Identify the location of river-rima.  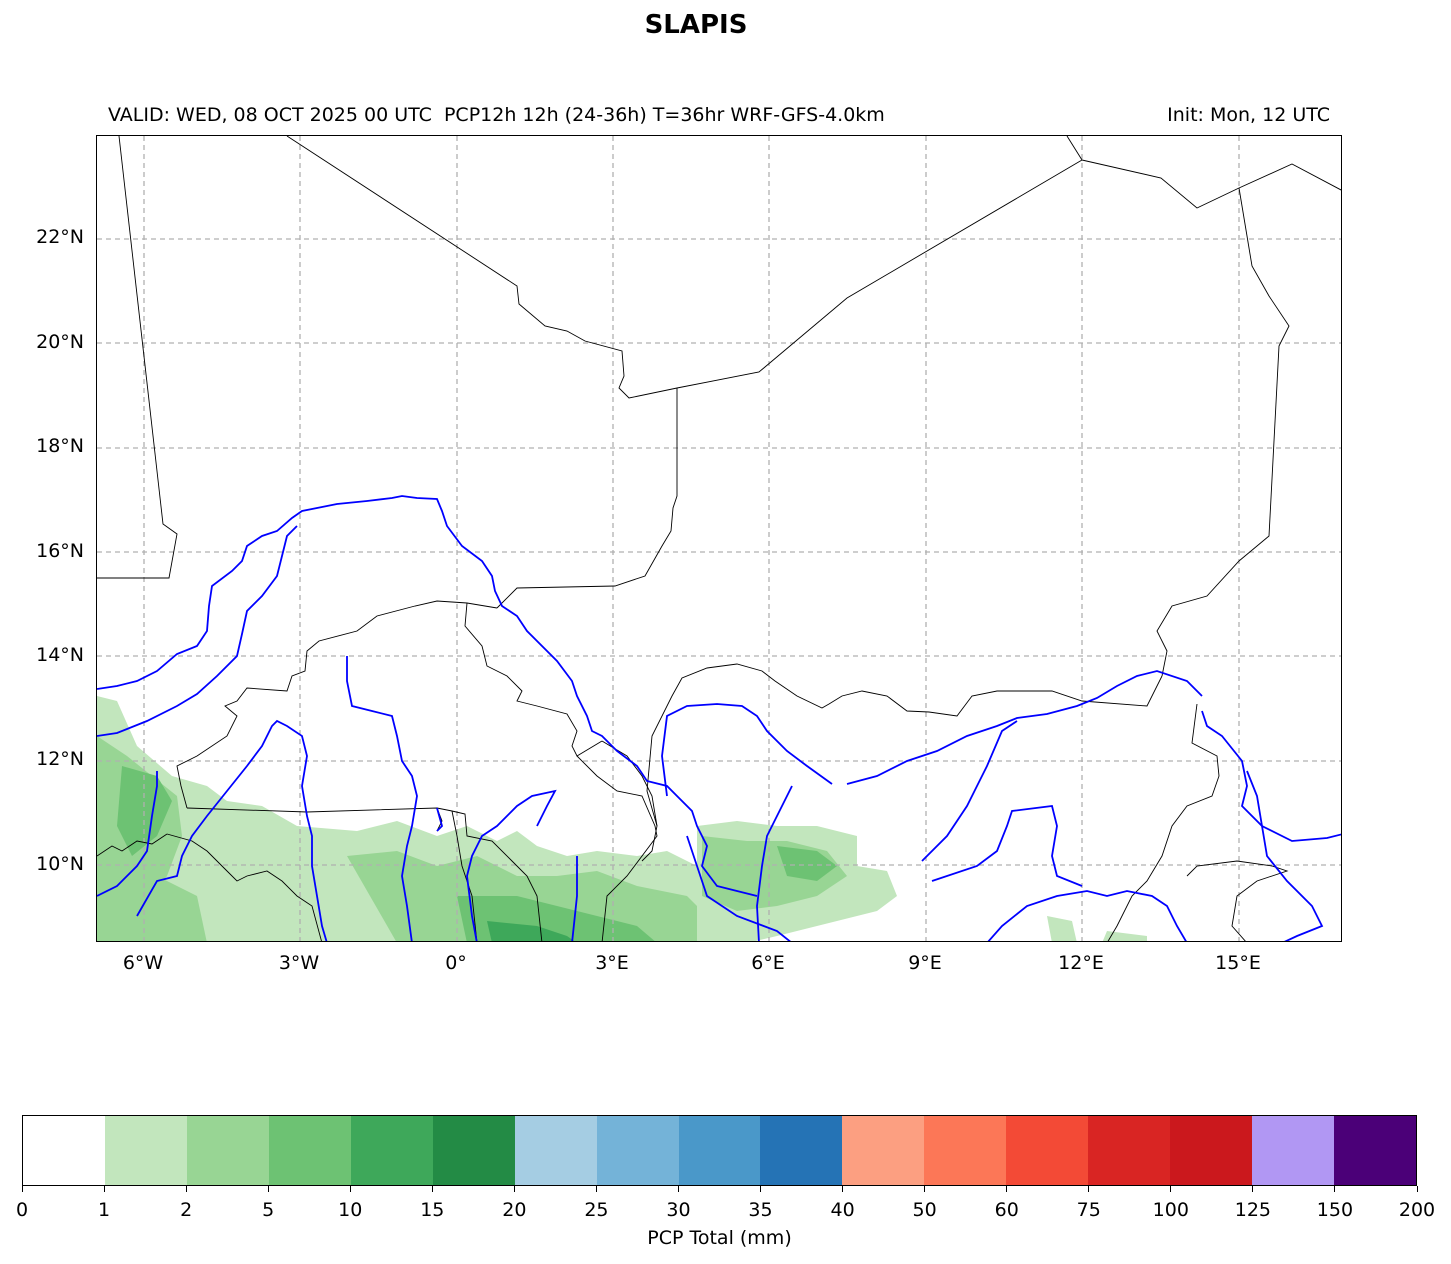
(747, 750).